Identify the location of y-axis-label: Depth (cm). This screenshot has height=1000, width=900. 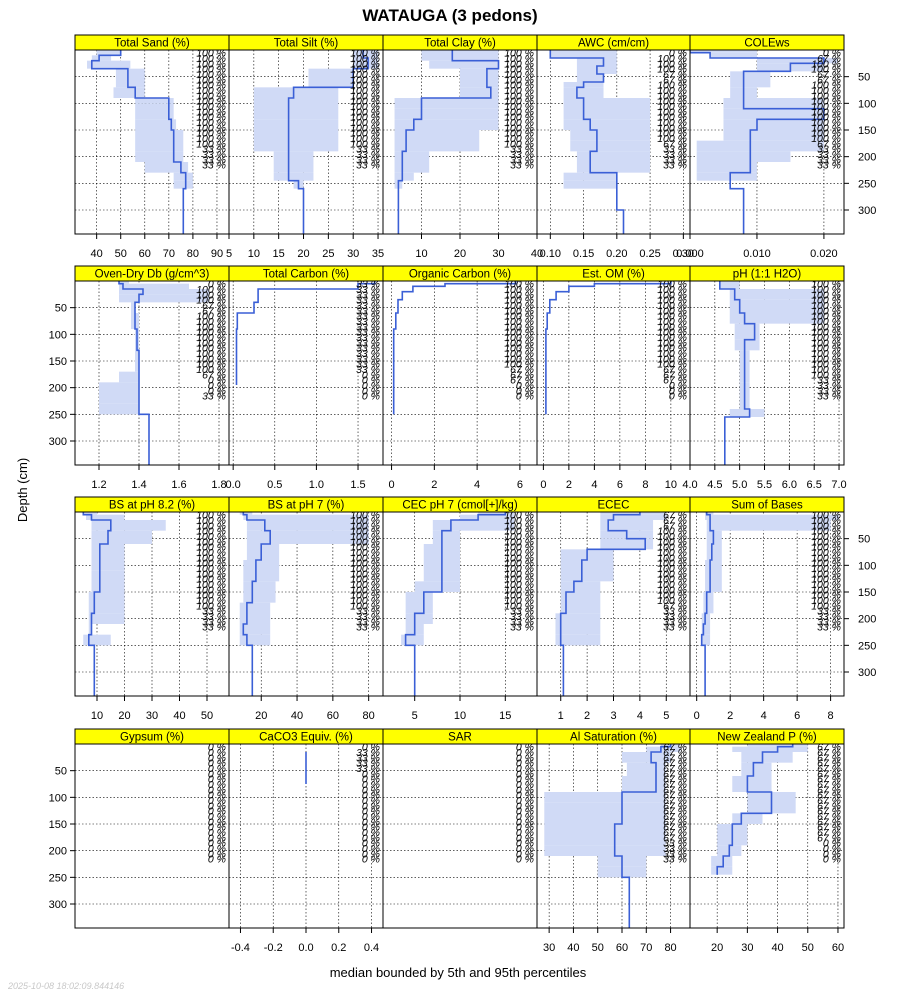
(22, 490).